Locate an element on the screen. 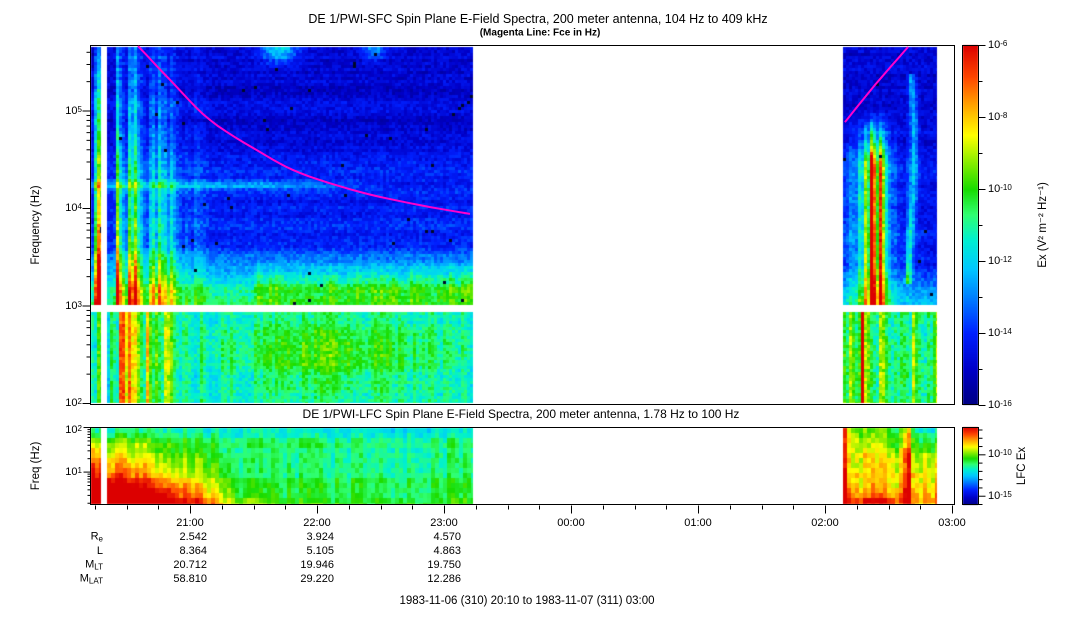 The image size is (1083, 620). ephemeris-value: 19.946 is located at coordinates (317, 564).